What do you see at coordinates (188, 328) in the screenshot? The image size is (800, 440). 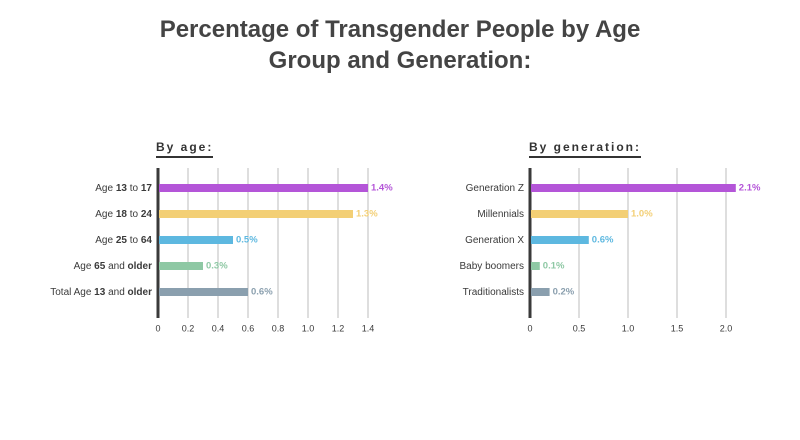 I see `age-tick-label: 0.2` at bounding box center [188, 328].